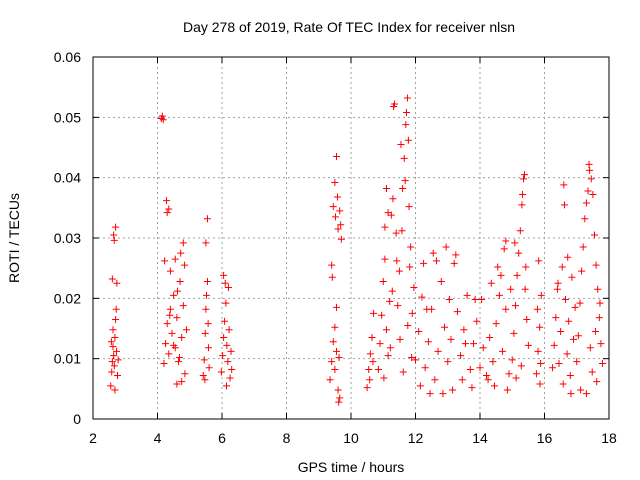 This screenshot has height=480, width=640. Describe the element at coordinates (67, 238) in the screenshot. I see `y-tick-label: 0.03` at that location.